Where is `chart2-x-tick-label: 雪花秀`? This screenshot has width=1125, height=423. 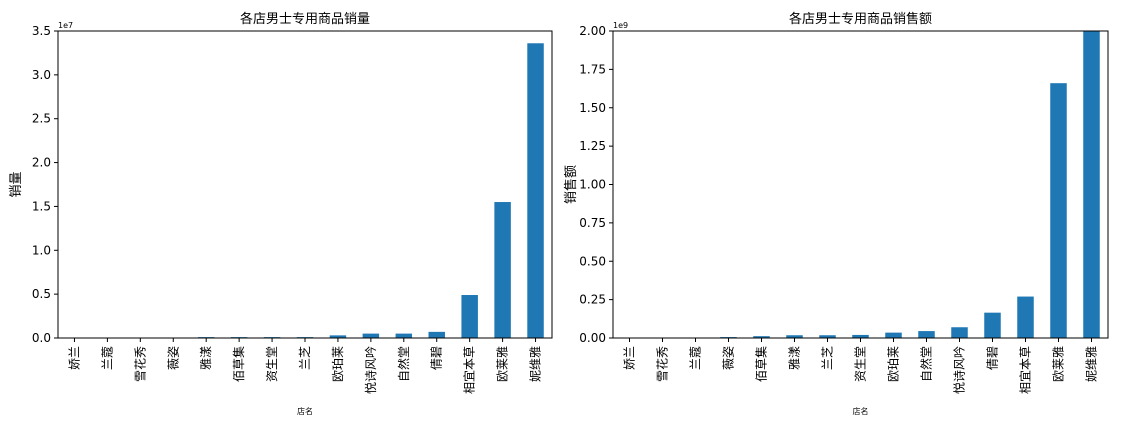 chart2-x-tick-label: 雪花秀 is located at coordinates (662, 364).